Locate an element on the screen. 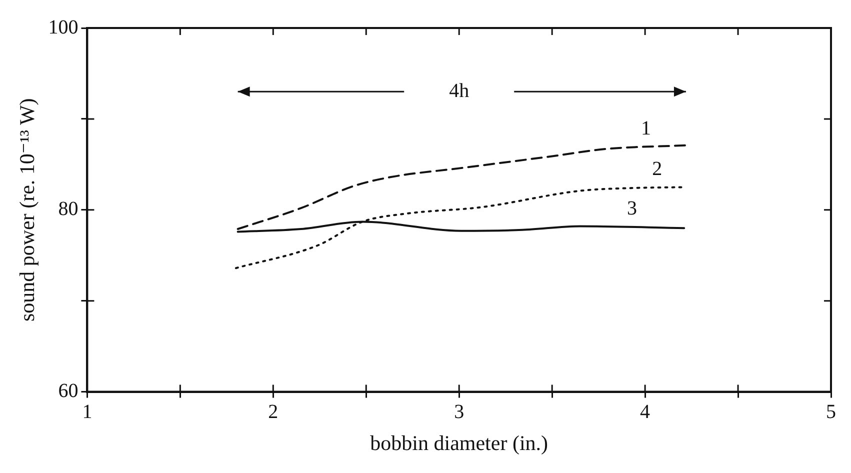  series-label: 1 is located at coordinates (645, 128).